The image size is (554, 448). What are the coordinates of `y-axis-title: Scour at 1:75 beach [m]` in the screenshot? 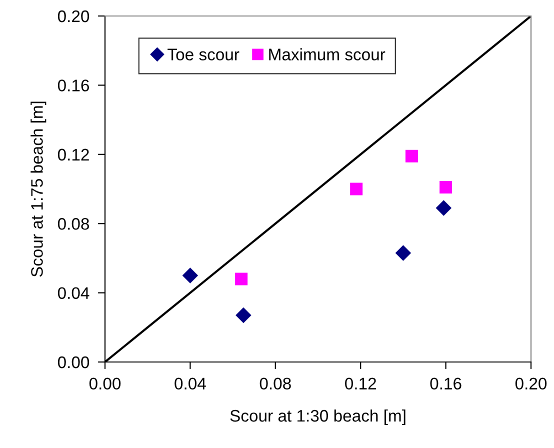 It's located at (38, 189).